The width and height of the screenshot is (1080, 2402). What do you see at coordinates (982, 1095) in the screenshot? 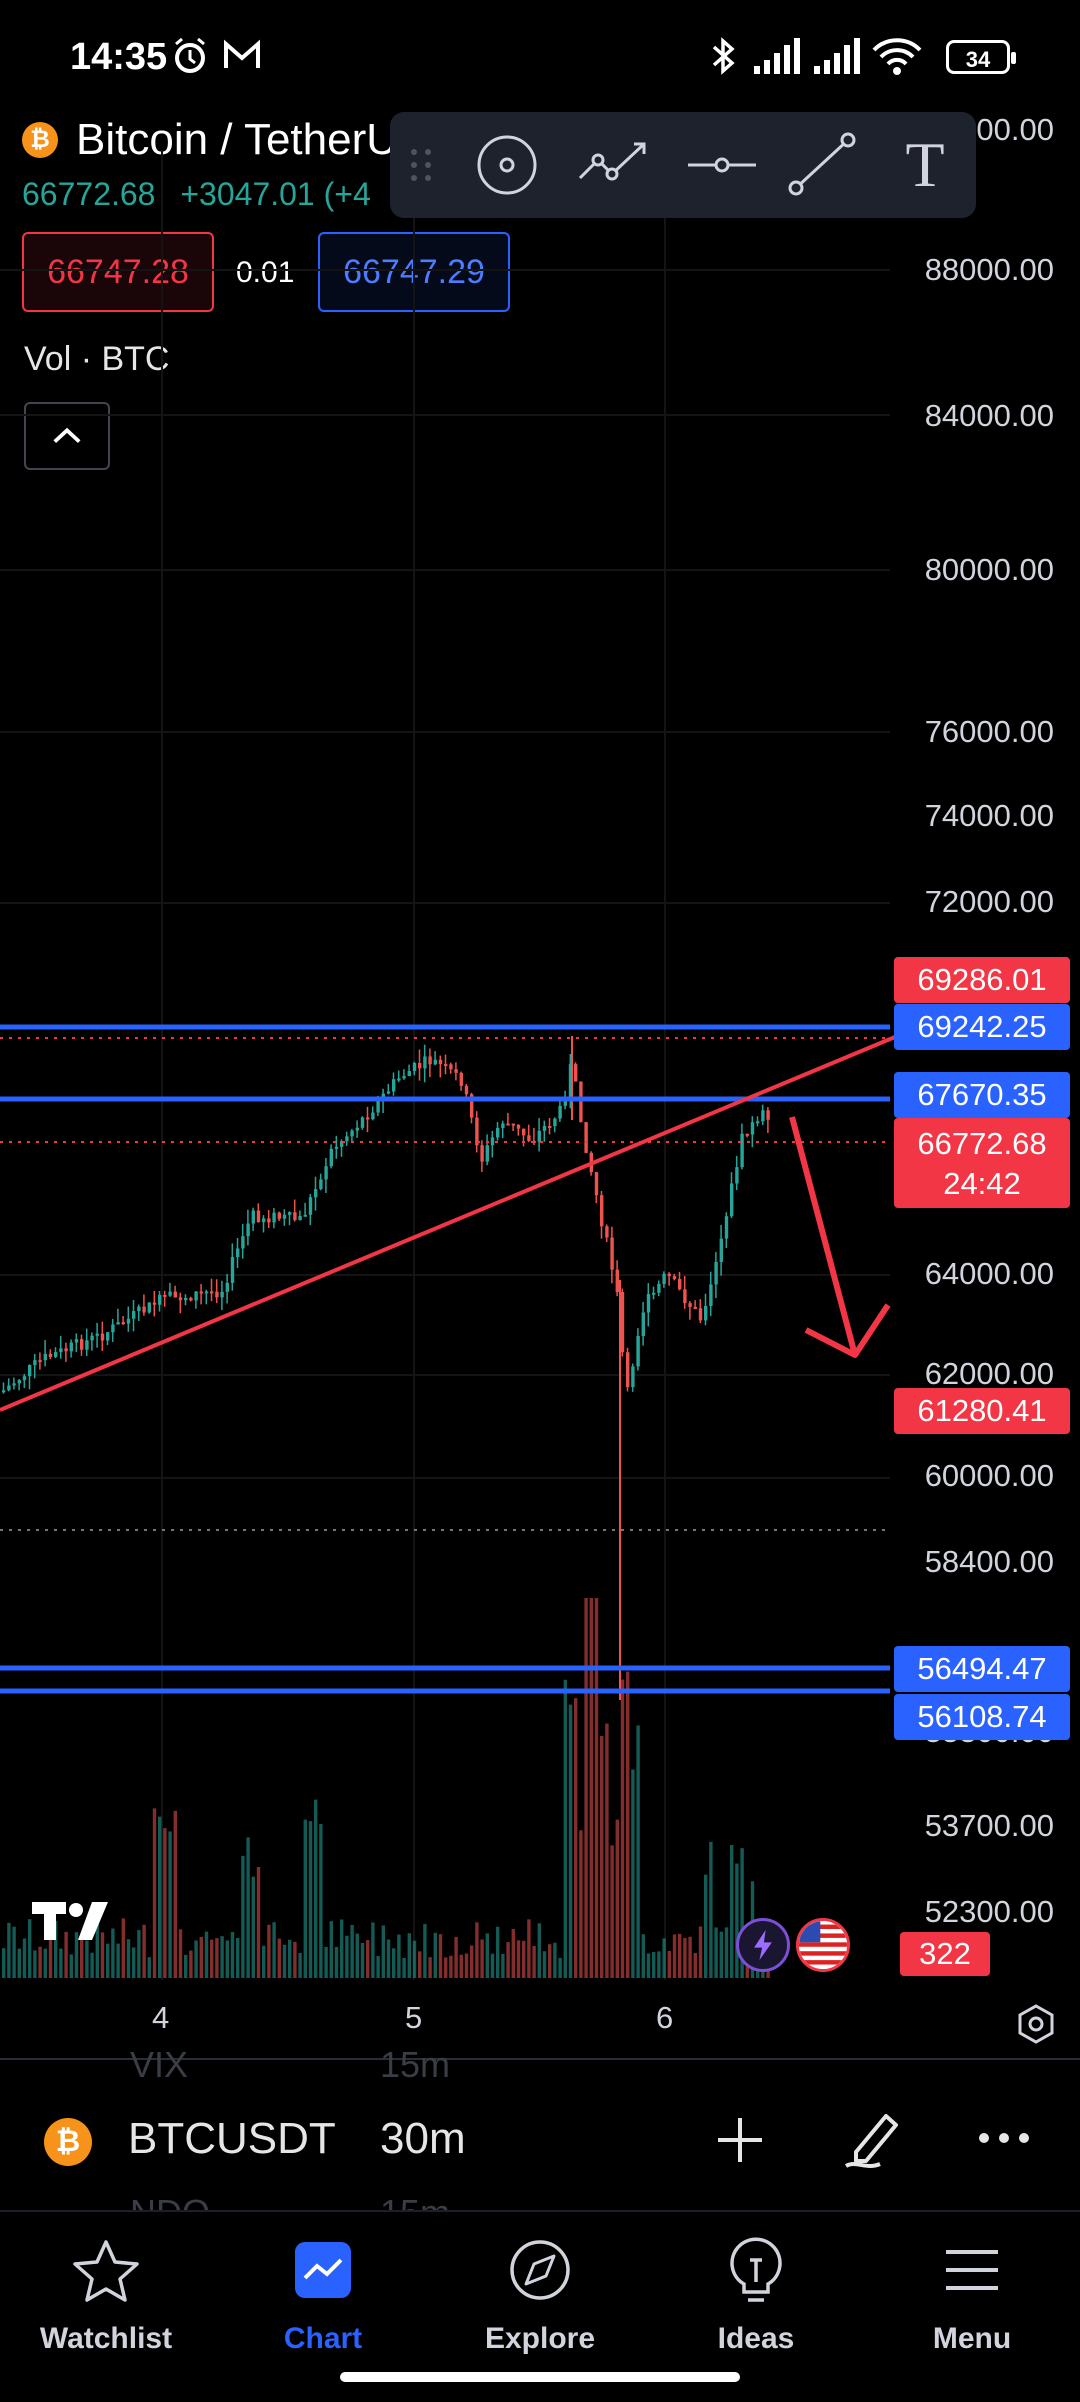
I see `price-tag-level-2: 67670.35` at bounding box center [982, 1095].